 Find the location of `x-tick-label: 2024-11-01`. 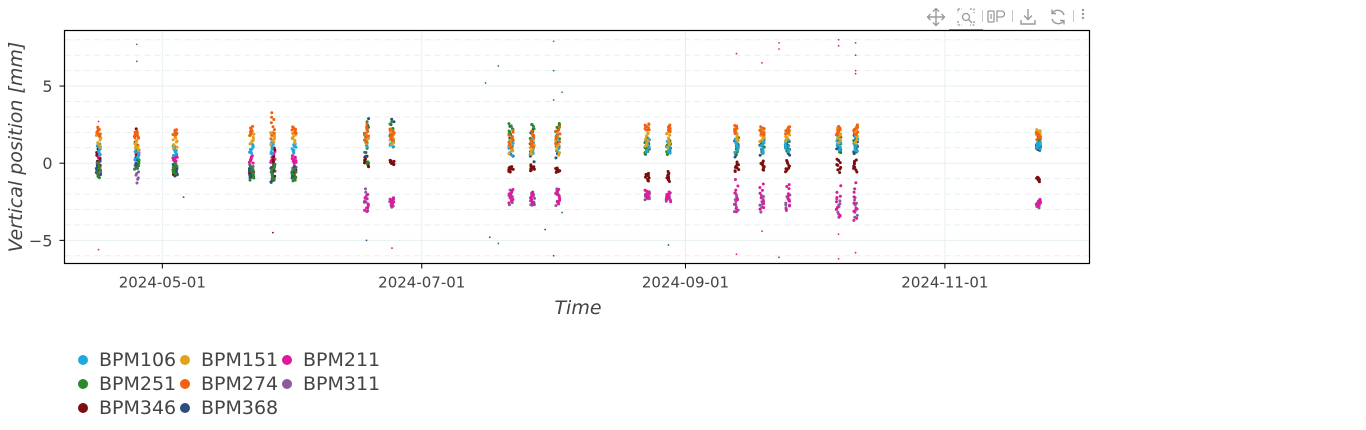

x-tick-label: 2024-11-01 is located at coordinates (944, 283).